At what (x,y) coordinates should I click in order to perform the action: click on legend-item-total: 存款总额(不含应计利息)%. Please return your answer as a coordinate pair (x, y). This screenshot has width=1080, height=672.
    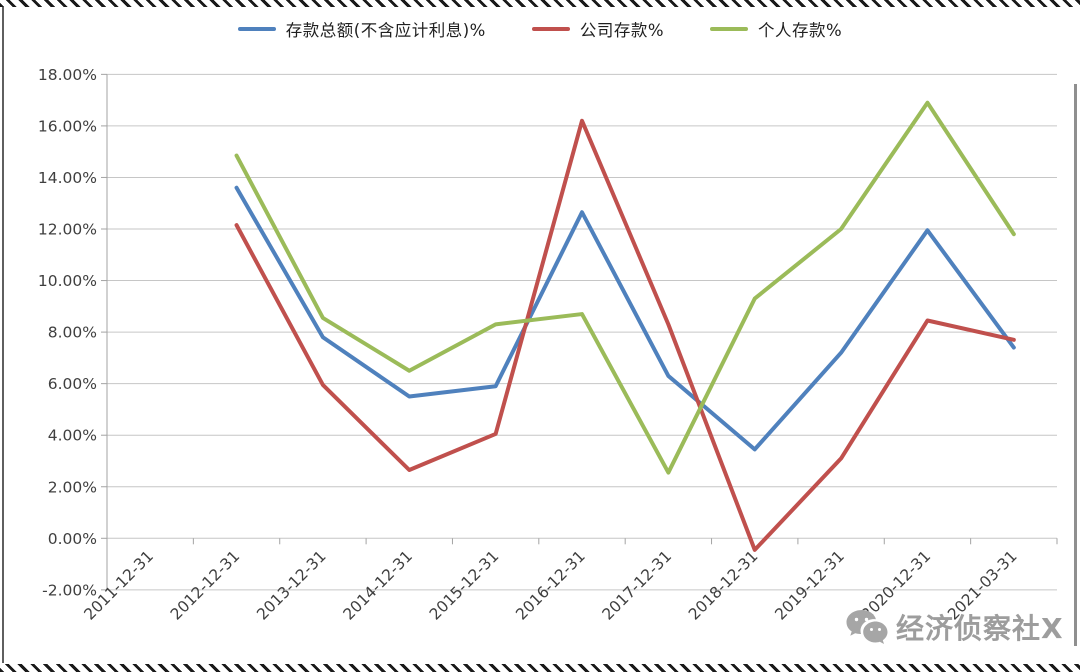
    Looking at the image, I should click on (361, 29).